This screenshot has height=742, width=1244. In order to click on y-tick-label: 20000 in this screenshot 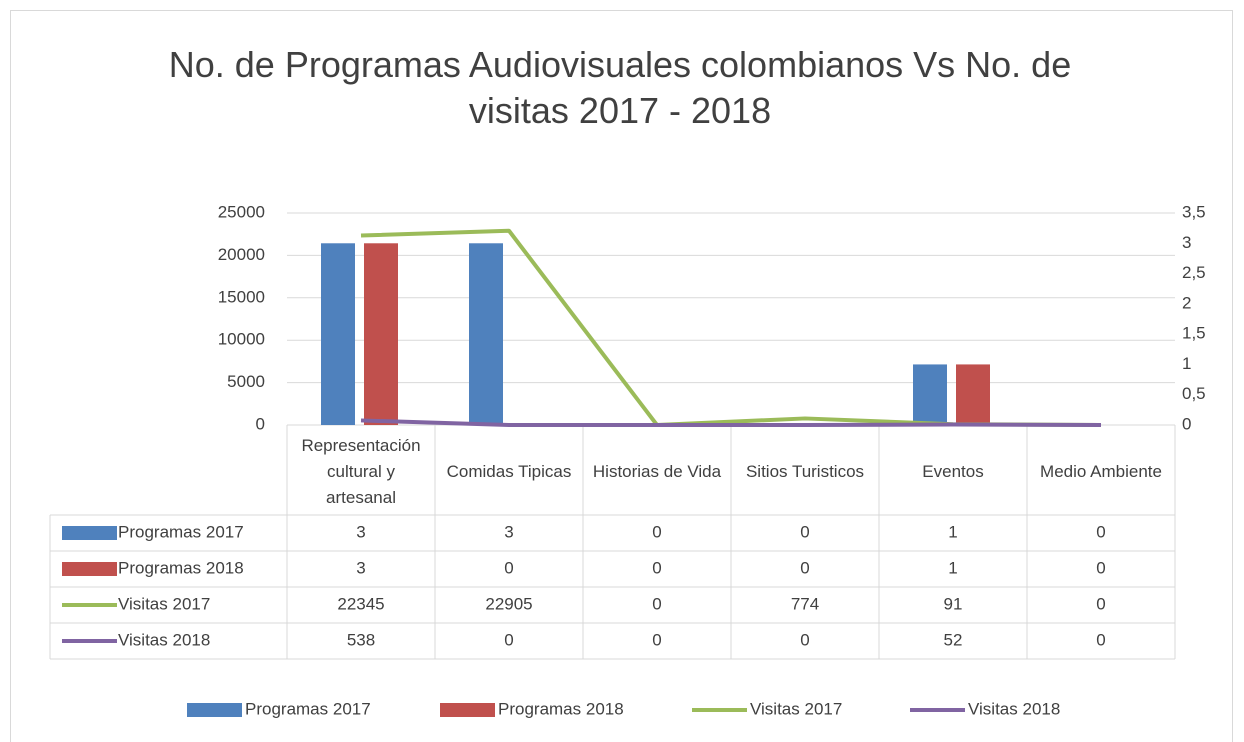, I will do `click(241, 254)`.